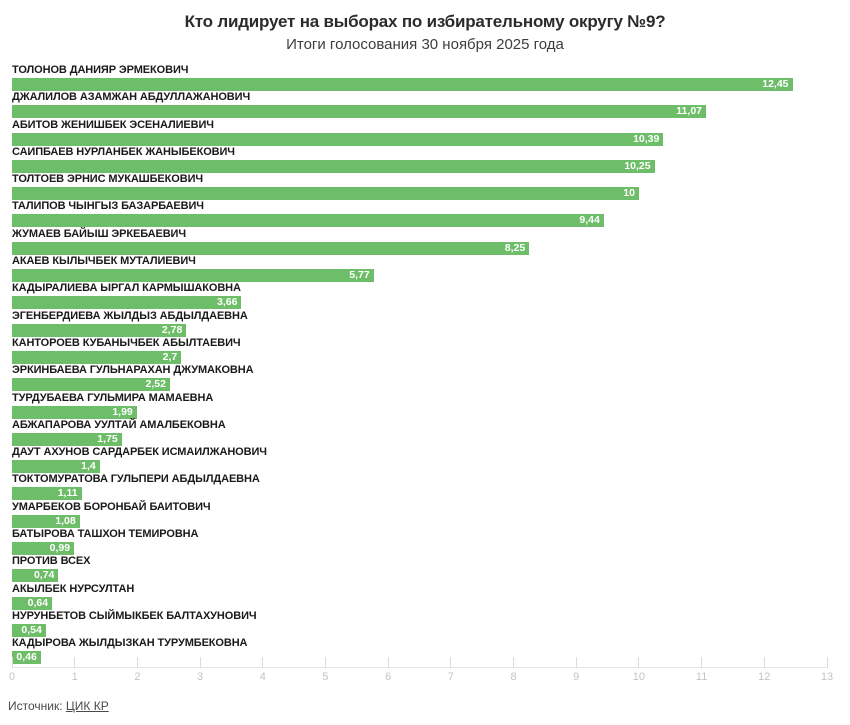 The image size is (850, 725). Describe the element at coordinates (88, 466) in the screenshot. I see `bar-value-label: 1,4` at that location.